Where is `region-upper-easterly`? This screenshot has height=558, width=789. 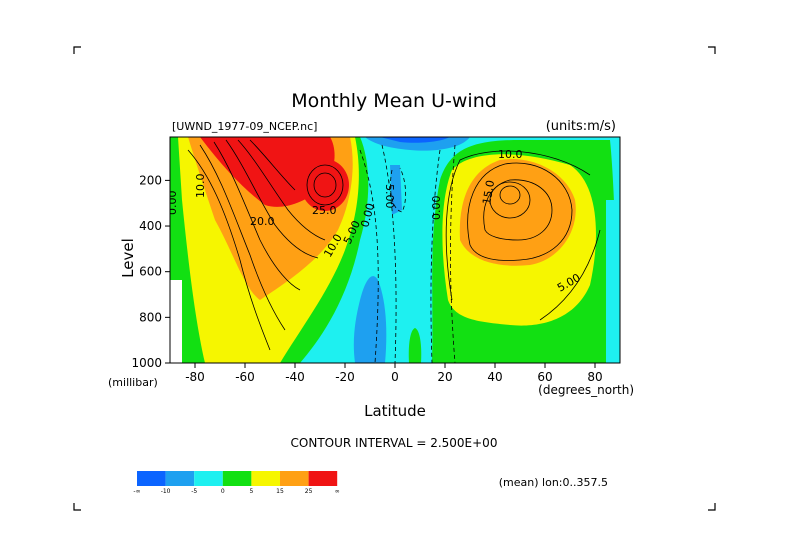 region-upper-easterly is located at coordinates (396, 190).